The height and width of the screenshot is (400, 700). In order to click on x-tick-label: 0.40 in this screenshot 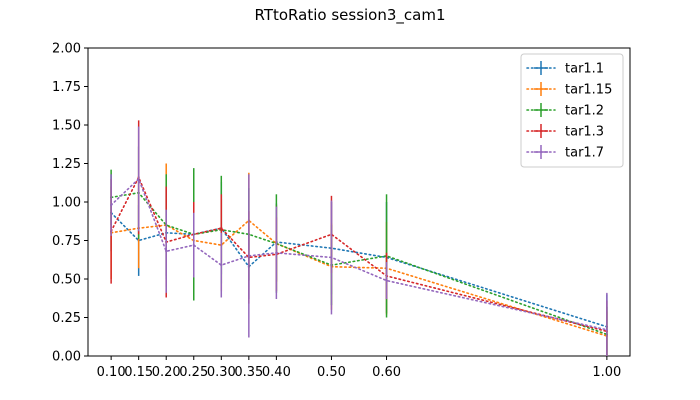, I will do `click(276, 372)`.